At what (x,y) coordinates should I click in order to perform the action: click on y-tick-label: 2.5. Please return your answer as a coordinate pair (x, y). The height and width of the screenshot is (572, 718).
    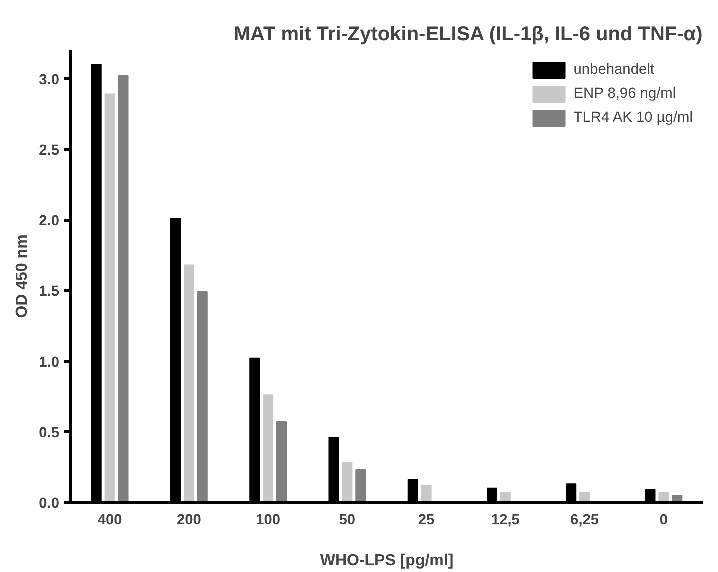
    Looking at the image, I should click on (49, 150).